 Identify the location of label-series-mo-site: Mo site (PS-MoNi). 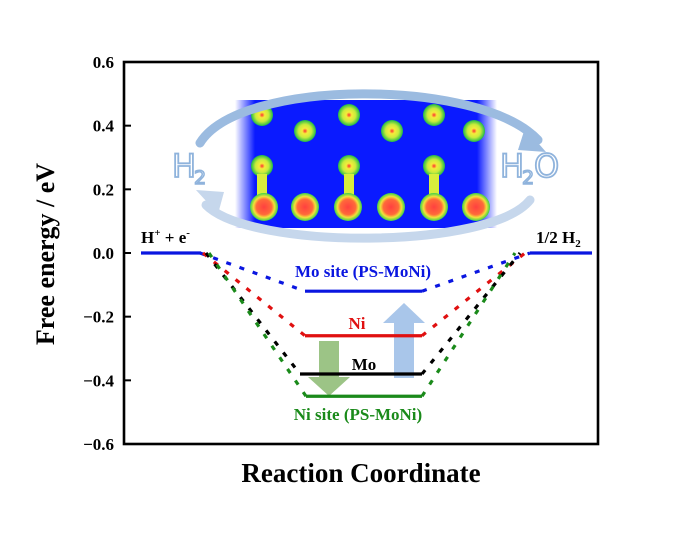
(363, 271).